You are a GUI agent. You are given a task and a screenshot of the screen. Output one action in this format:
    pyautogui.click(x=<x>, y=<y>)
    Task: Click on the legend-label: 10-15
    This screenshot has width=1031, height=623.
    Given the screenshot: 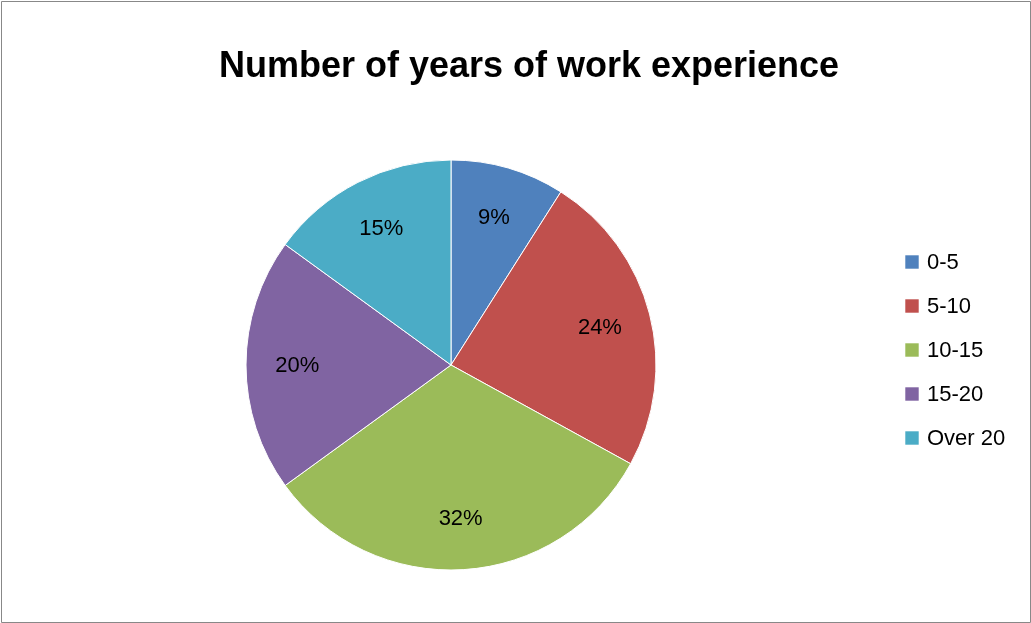 What is the action you would take?
    pyautogui.click(x=955, y=349)
    